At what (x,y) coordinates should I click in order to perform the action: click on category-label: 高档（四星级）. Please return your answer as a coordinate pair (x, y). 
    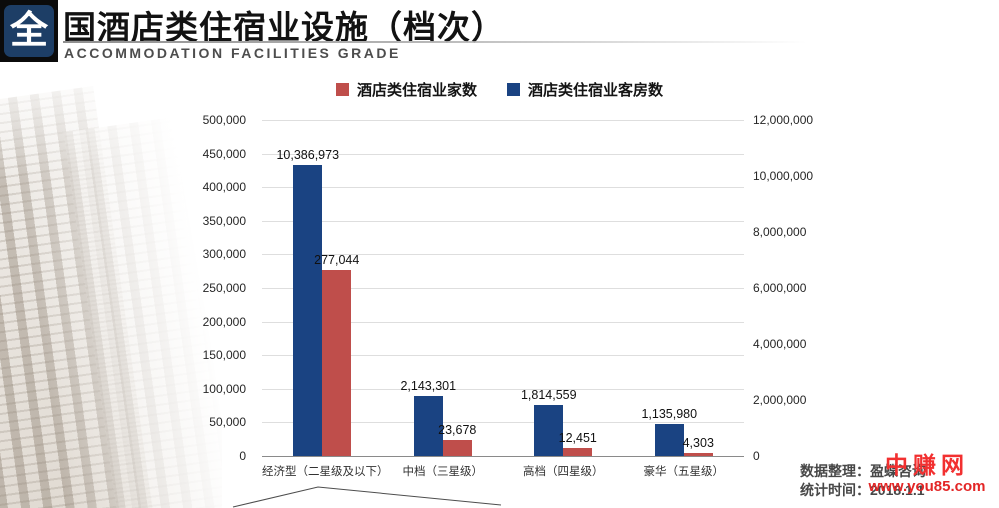
    Looking at the image, I should click on (563, 472).